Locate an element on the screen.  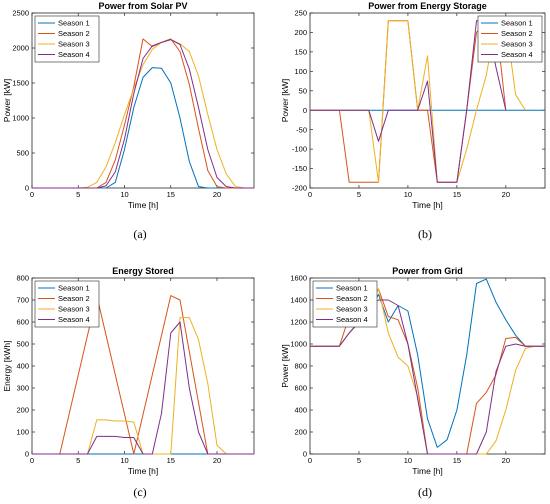
y-tick-label: 1600 is located at coordinates (298, 278).